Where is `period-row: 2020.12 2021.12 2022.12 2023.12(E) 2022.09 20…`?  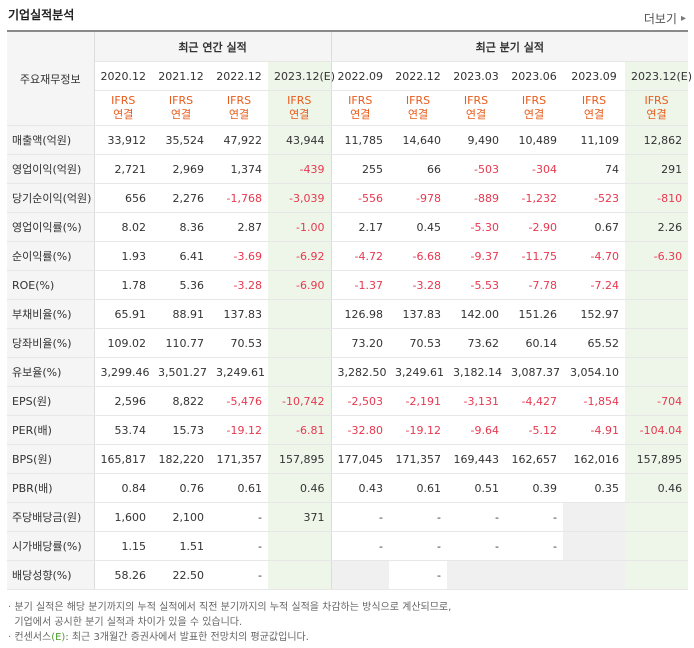 period-row: 2020.12 2021.12 2022.12 2023.12(E) 2022.09 20… is located at coordinates (349, 76).